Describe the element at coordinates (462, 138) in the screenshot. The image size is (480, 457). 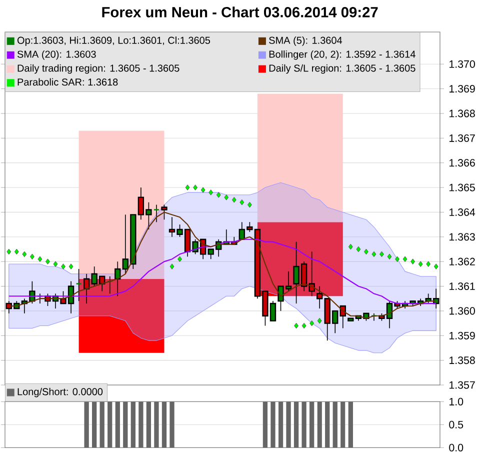
I see `y-tick-label: 1.367` at that location.